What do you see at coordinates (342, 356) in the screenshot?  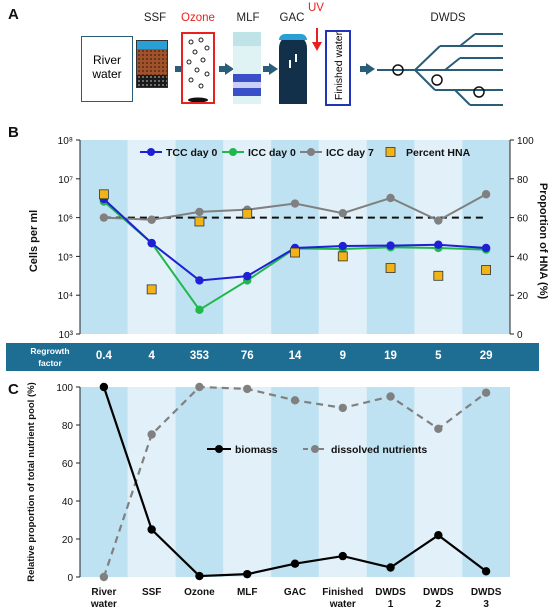 I see `regrowth-value: 9` at bounding box center [342, 356].